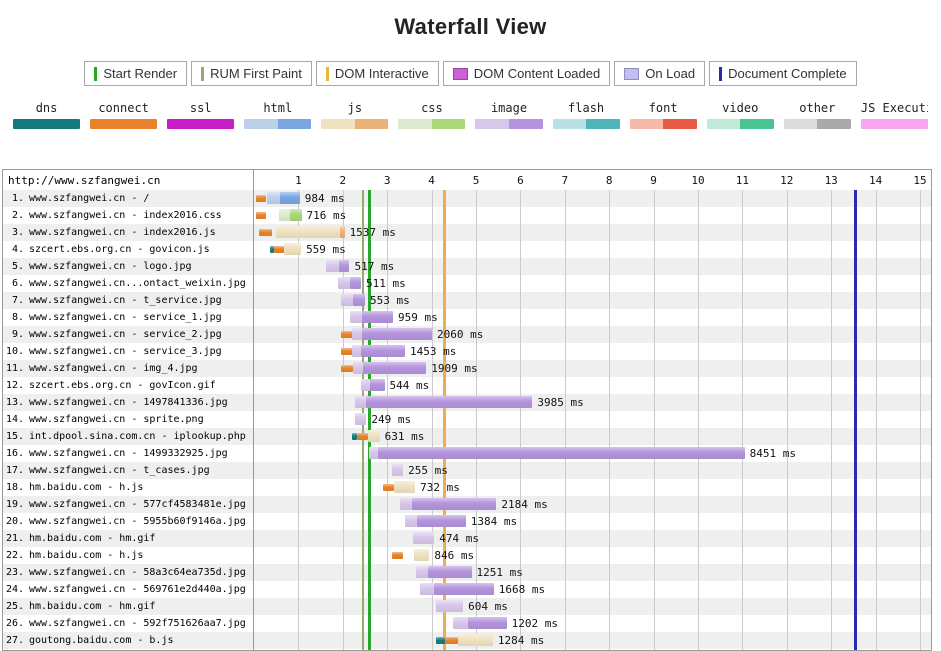 The image size is (941, 651). Describe the element at coordinates (128, 572) in the screenshot. I see `request-row: 23. www.szfangwei.cn - 58a3c64ea735d.jpg` at that location.